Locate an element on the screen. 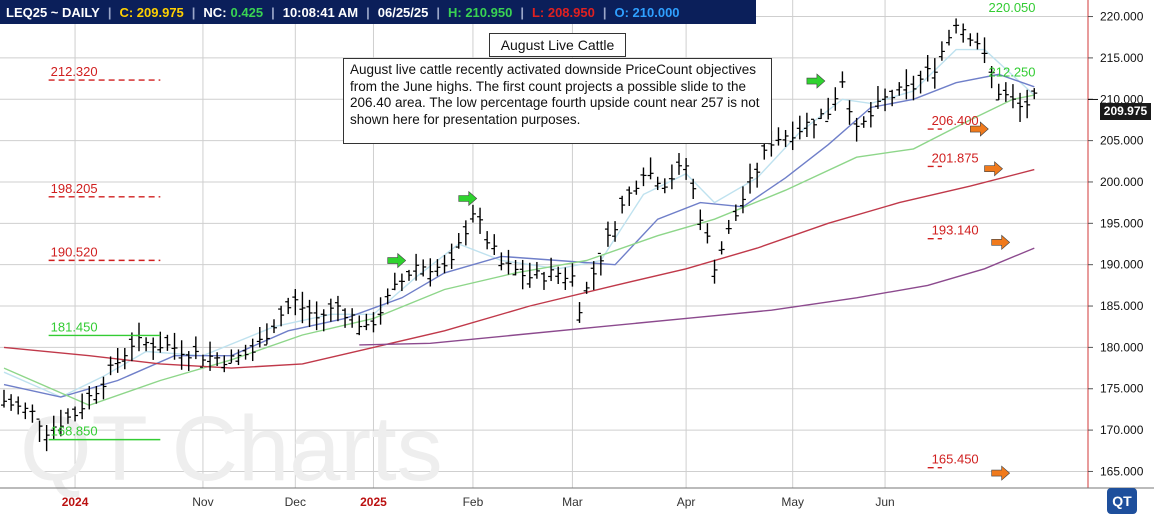  high-label: H: 210.950 is located at coordinates (480, 12).